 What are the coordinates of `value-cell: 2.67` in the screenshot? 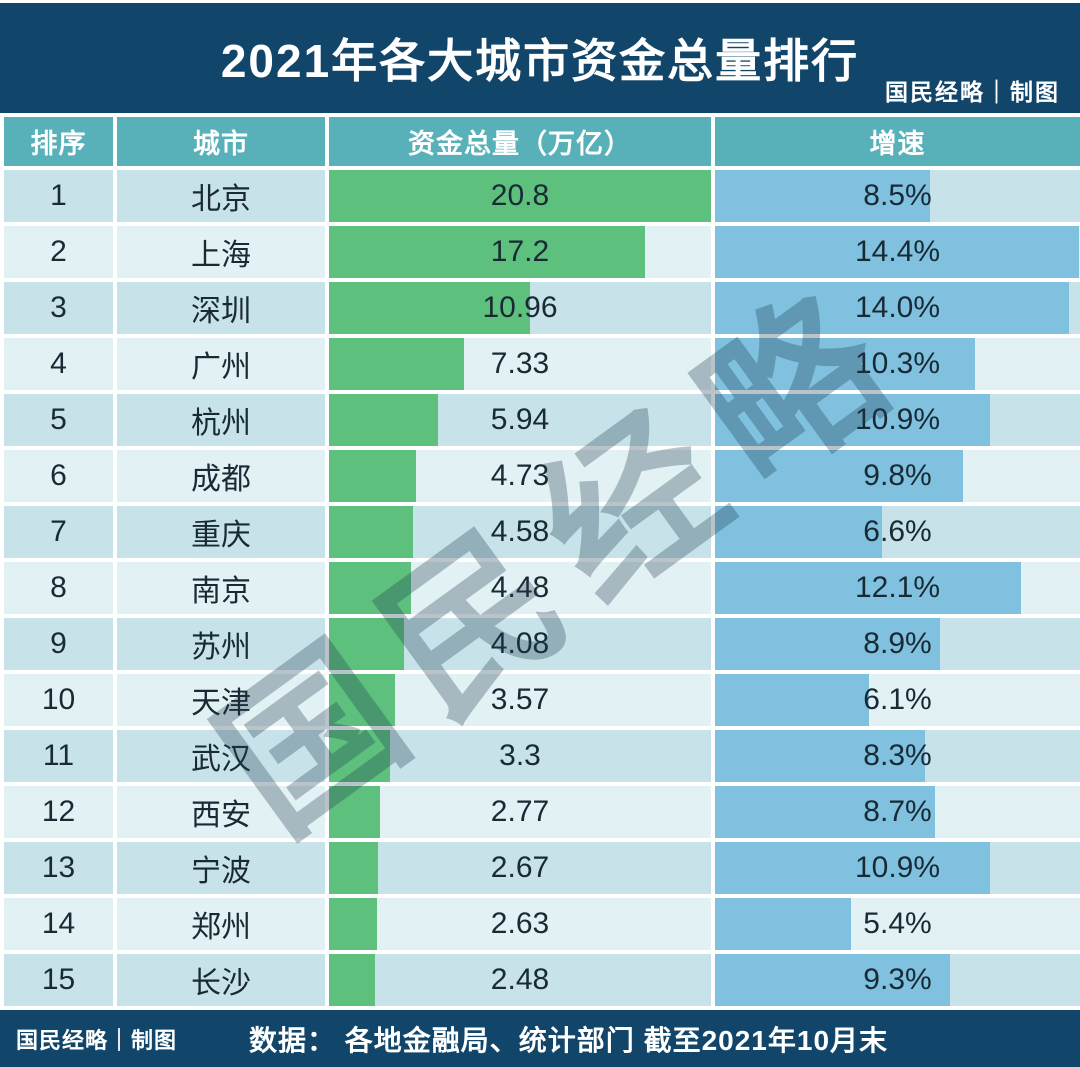 It's located at (520, 868).